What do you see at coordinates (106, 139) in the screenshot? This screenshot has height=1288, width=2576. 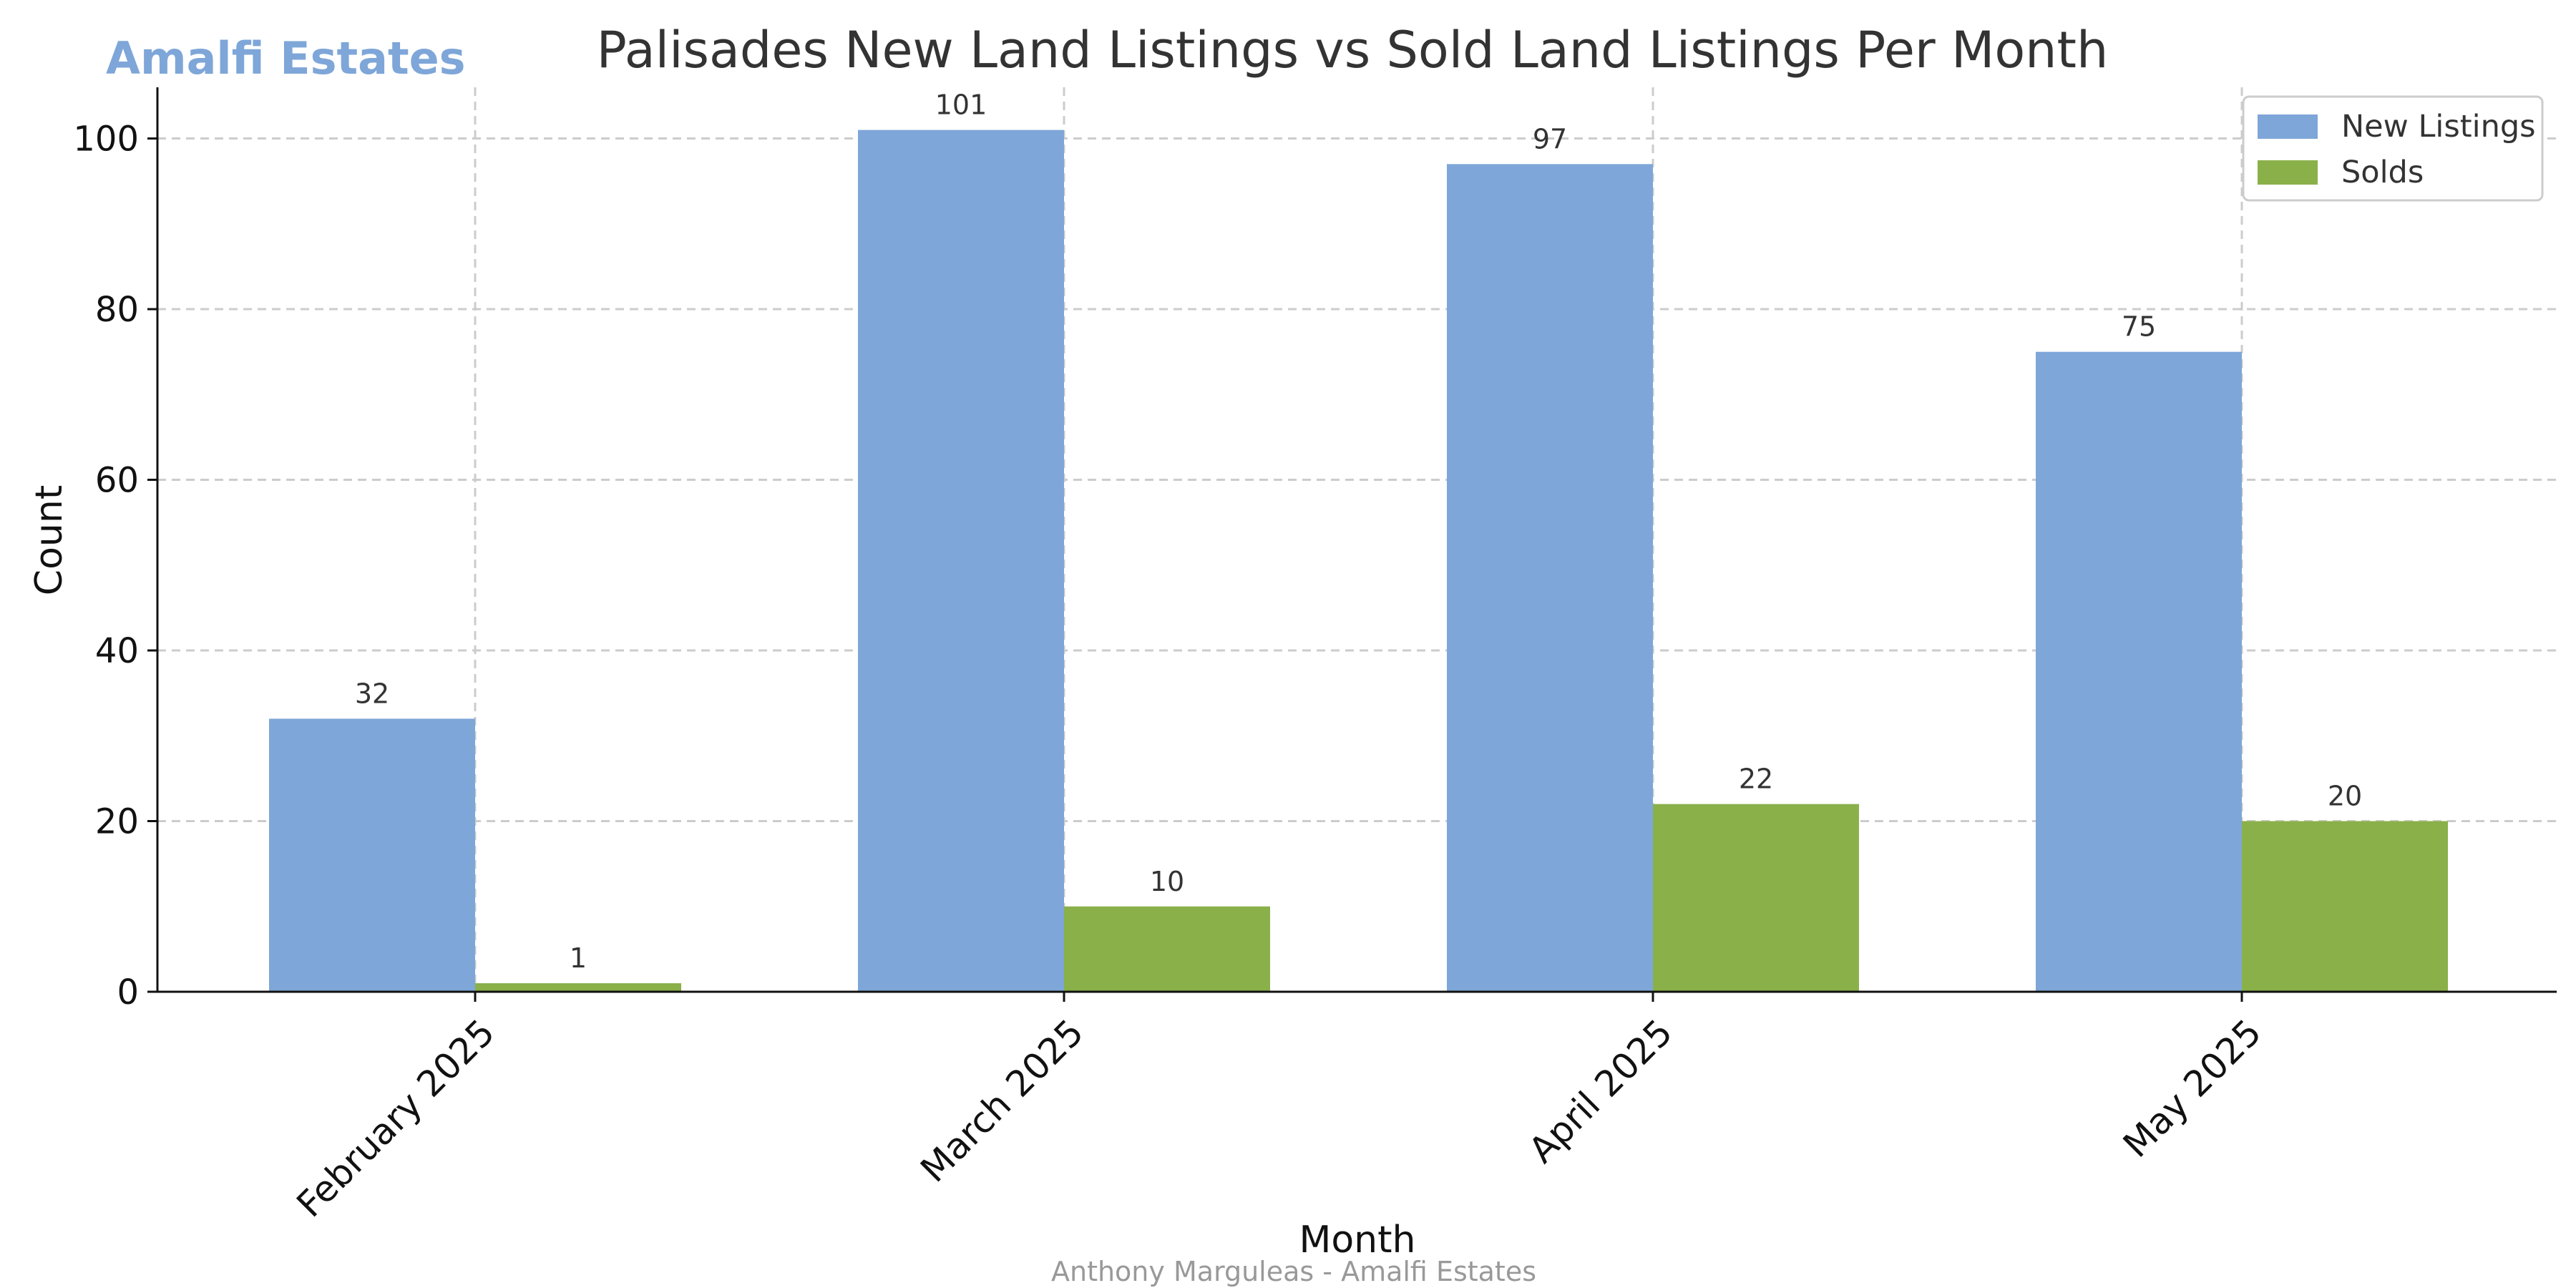 I see `y-tick-label: 100` at bounding box center [106, 139].